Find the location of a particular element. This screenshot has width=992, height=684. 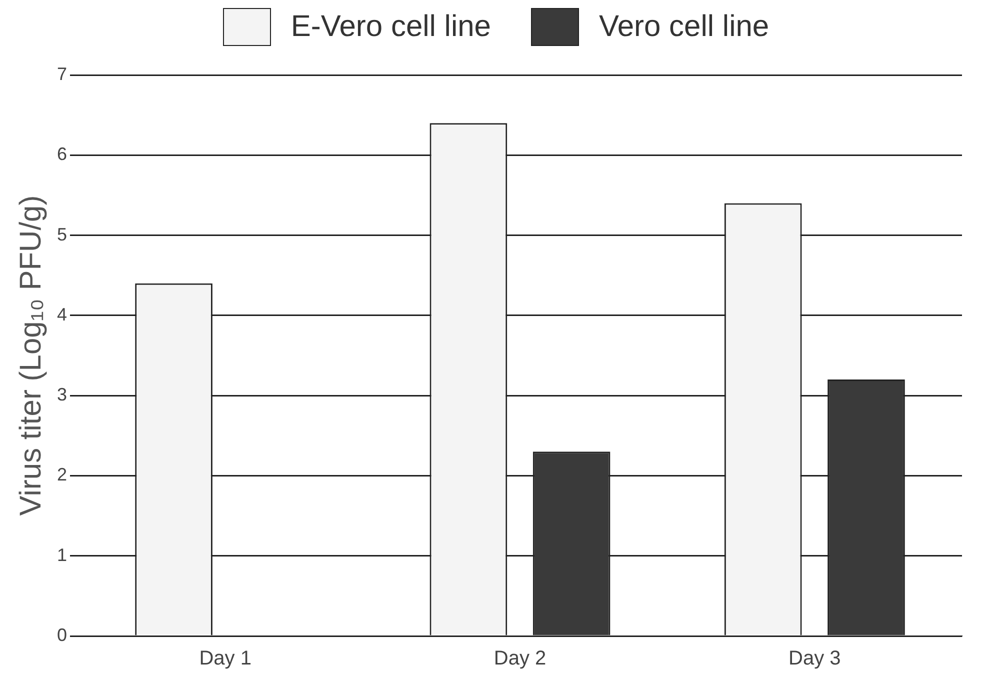

y-axis-title: Virus titer (Log₁₀ PFU/g) is located at coordinates (31, 355).